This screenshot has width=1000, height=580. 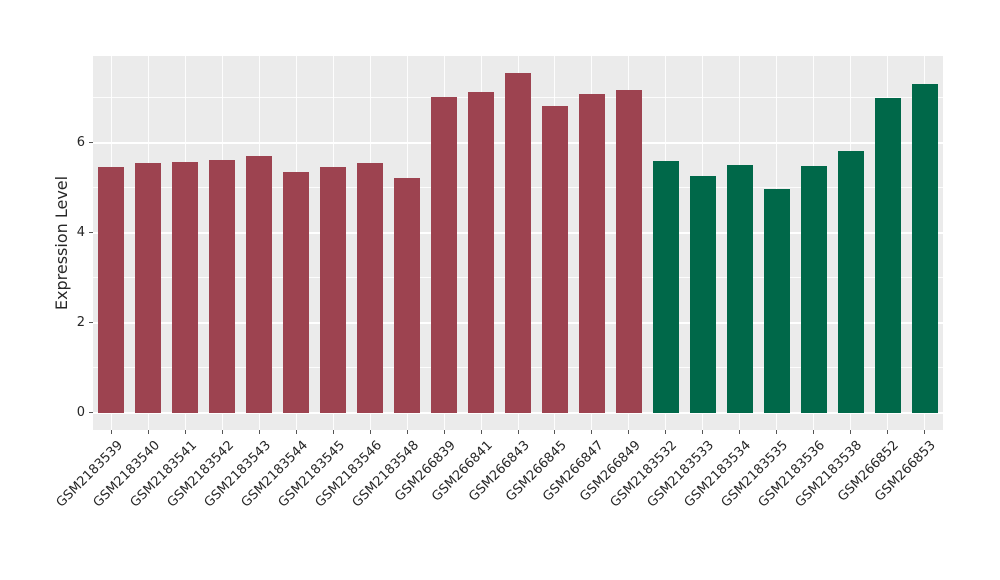 I want to click on bar-GSM2183540, so click(x=148, y=288).